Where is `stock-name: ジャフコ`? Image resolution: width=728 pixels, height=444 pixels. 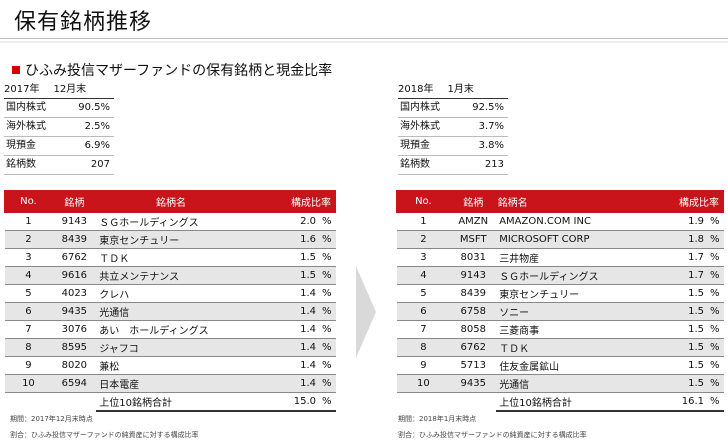 stock-name: ジャフコ is located at coordinates (171, 347).